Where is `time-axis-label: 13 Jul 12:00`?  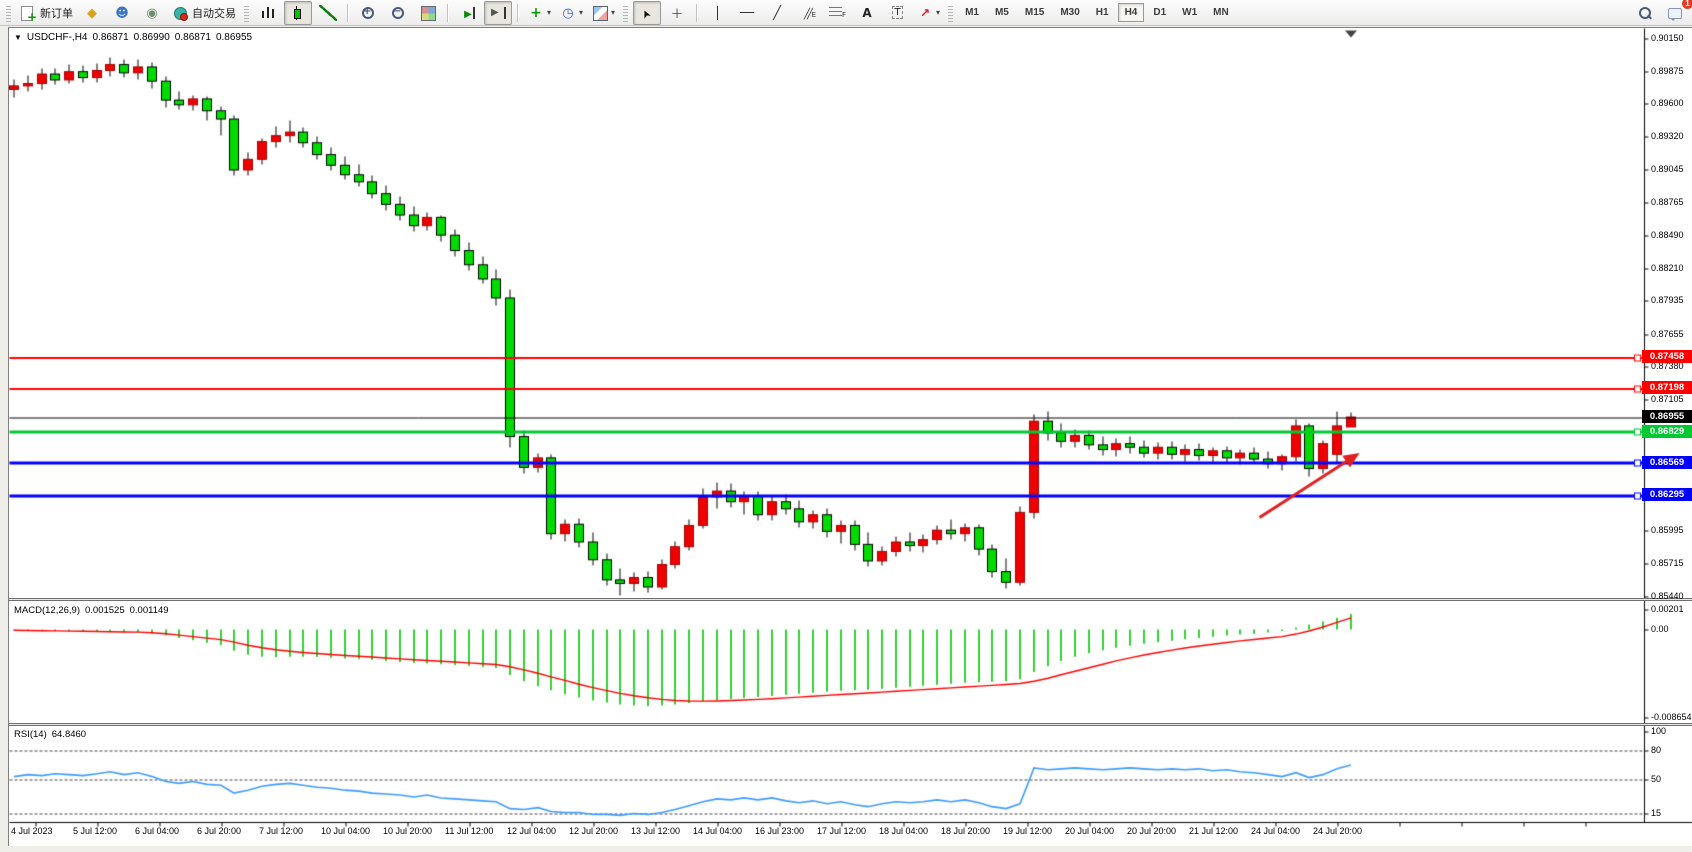 time-axis-label: 13 Jul 12:00 is located at coordinates (656, 831).